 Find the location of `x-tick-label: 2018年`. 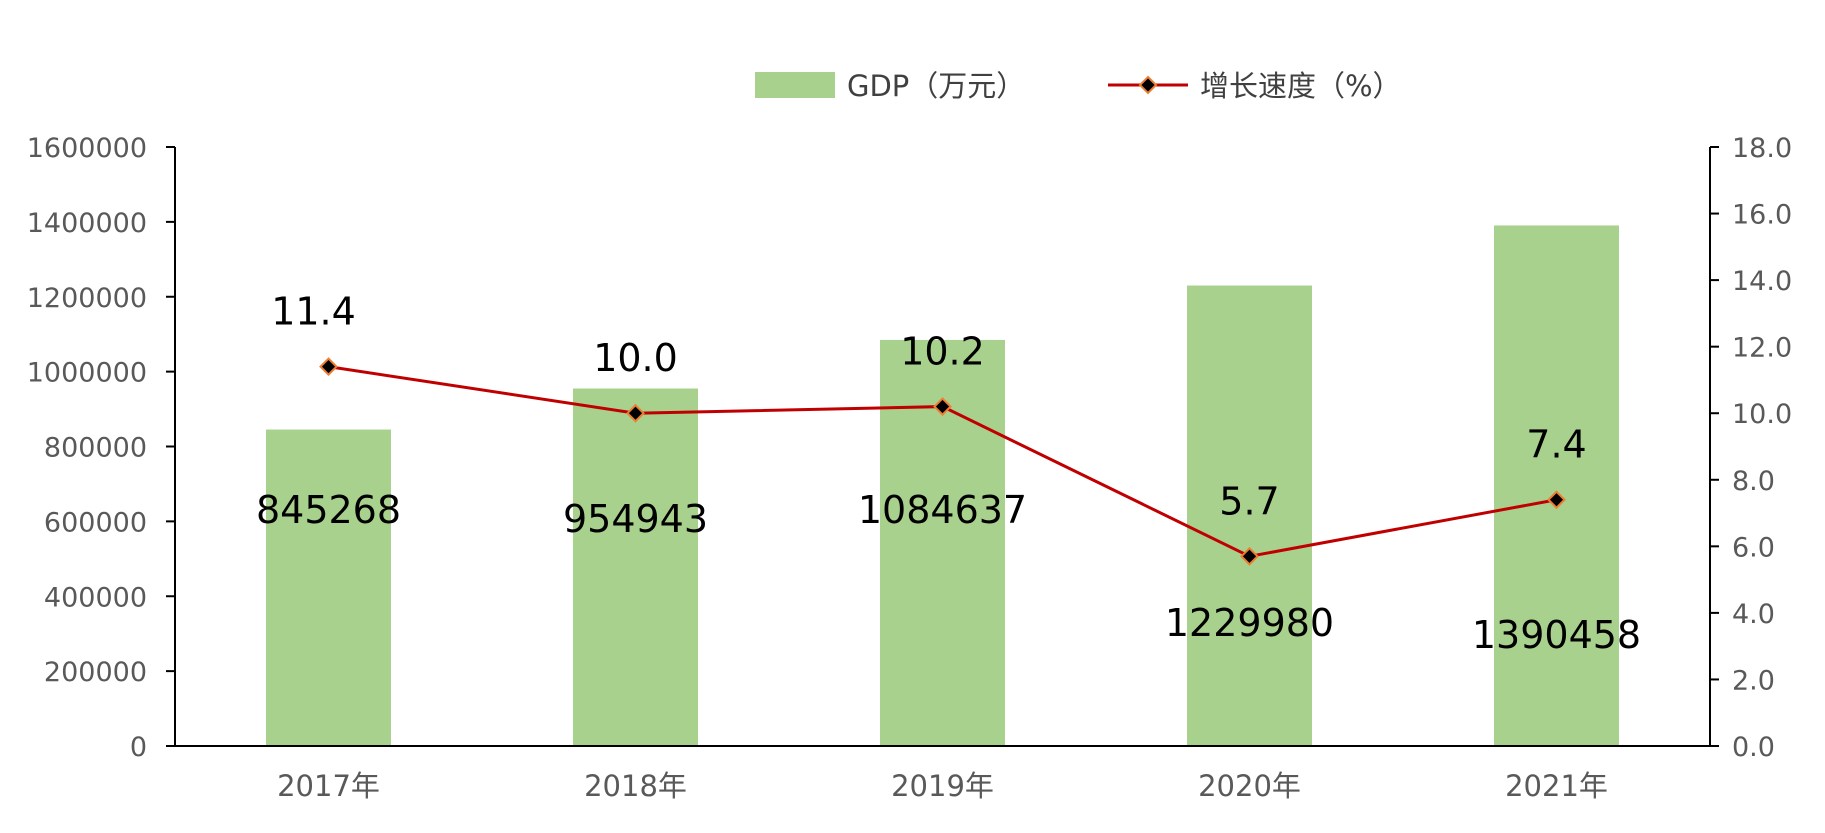

x-tick-label: 2018年 is located at coordinates (635, 786).